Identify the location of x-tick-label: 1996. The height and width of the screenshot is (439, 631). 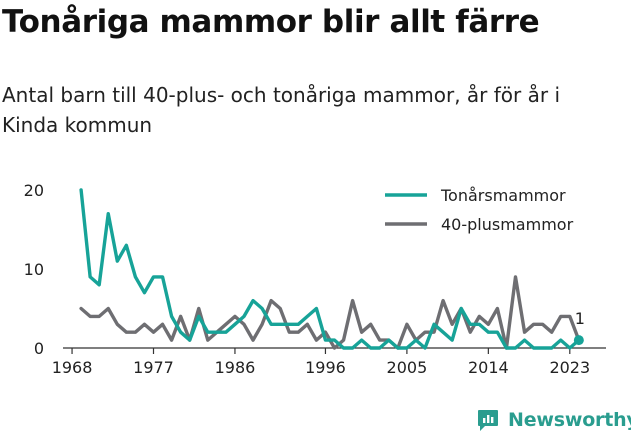
(325, 367).